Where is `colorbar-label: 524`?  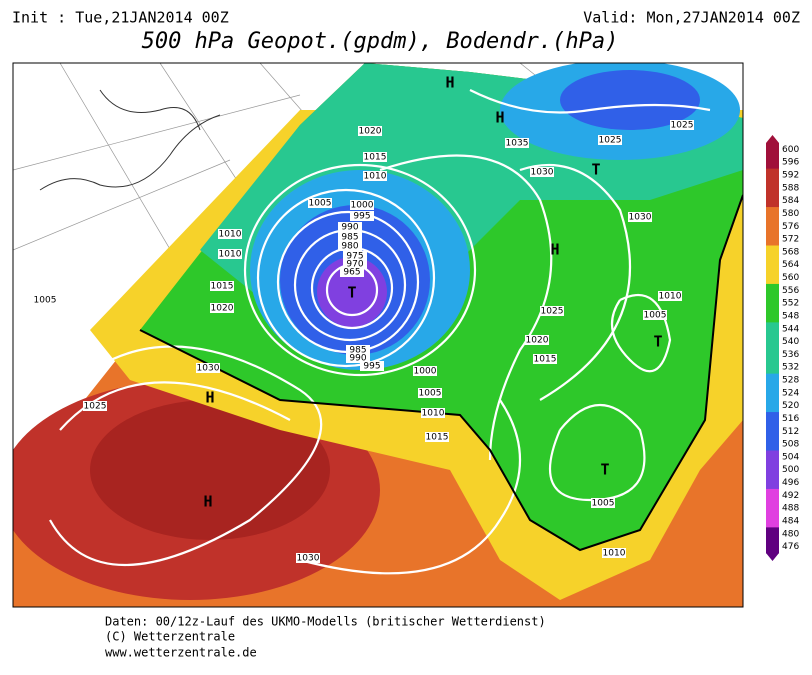
colorbar-label: 524 is located at coordinates (790, 393).